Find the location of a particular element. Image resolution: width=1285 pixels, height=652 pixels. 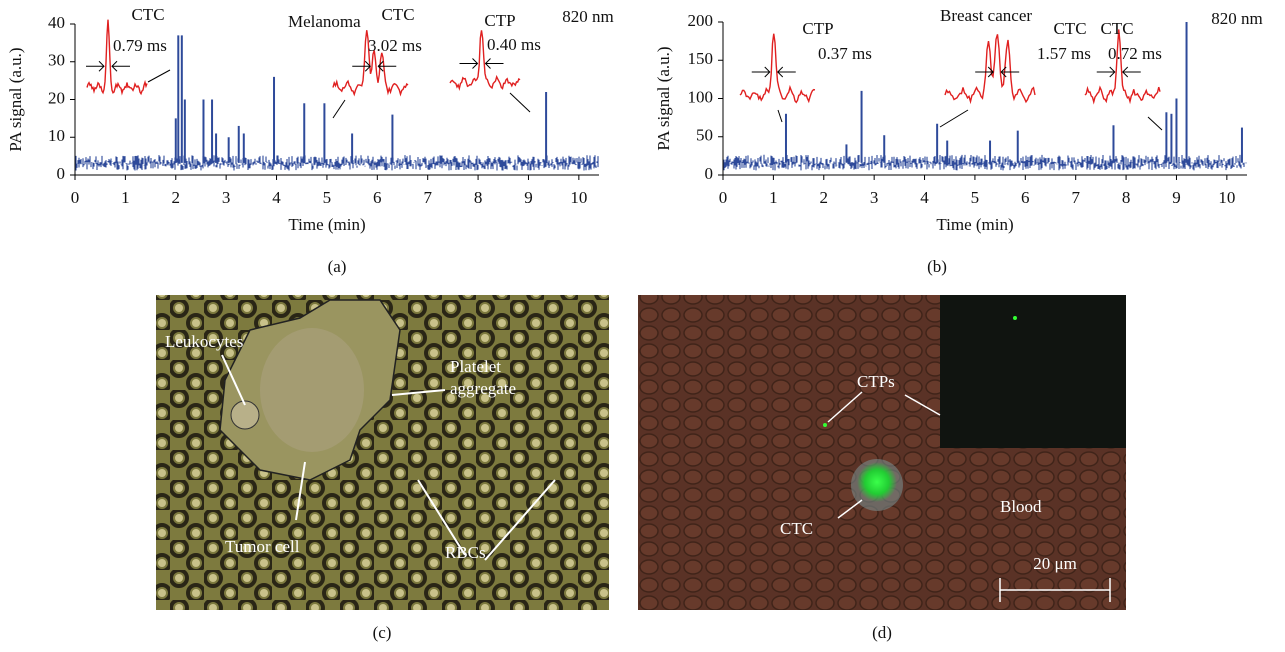

y-tick-label: 150 is located at coordinates (701, 58).